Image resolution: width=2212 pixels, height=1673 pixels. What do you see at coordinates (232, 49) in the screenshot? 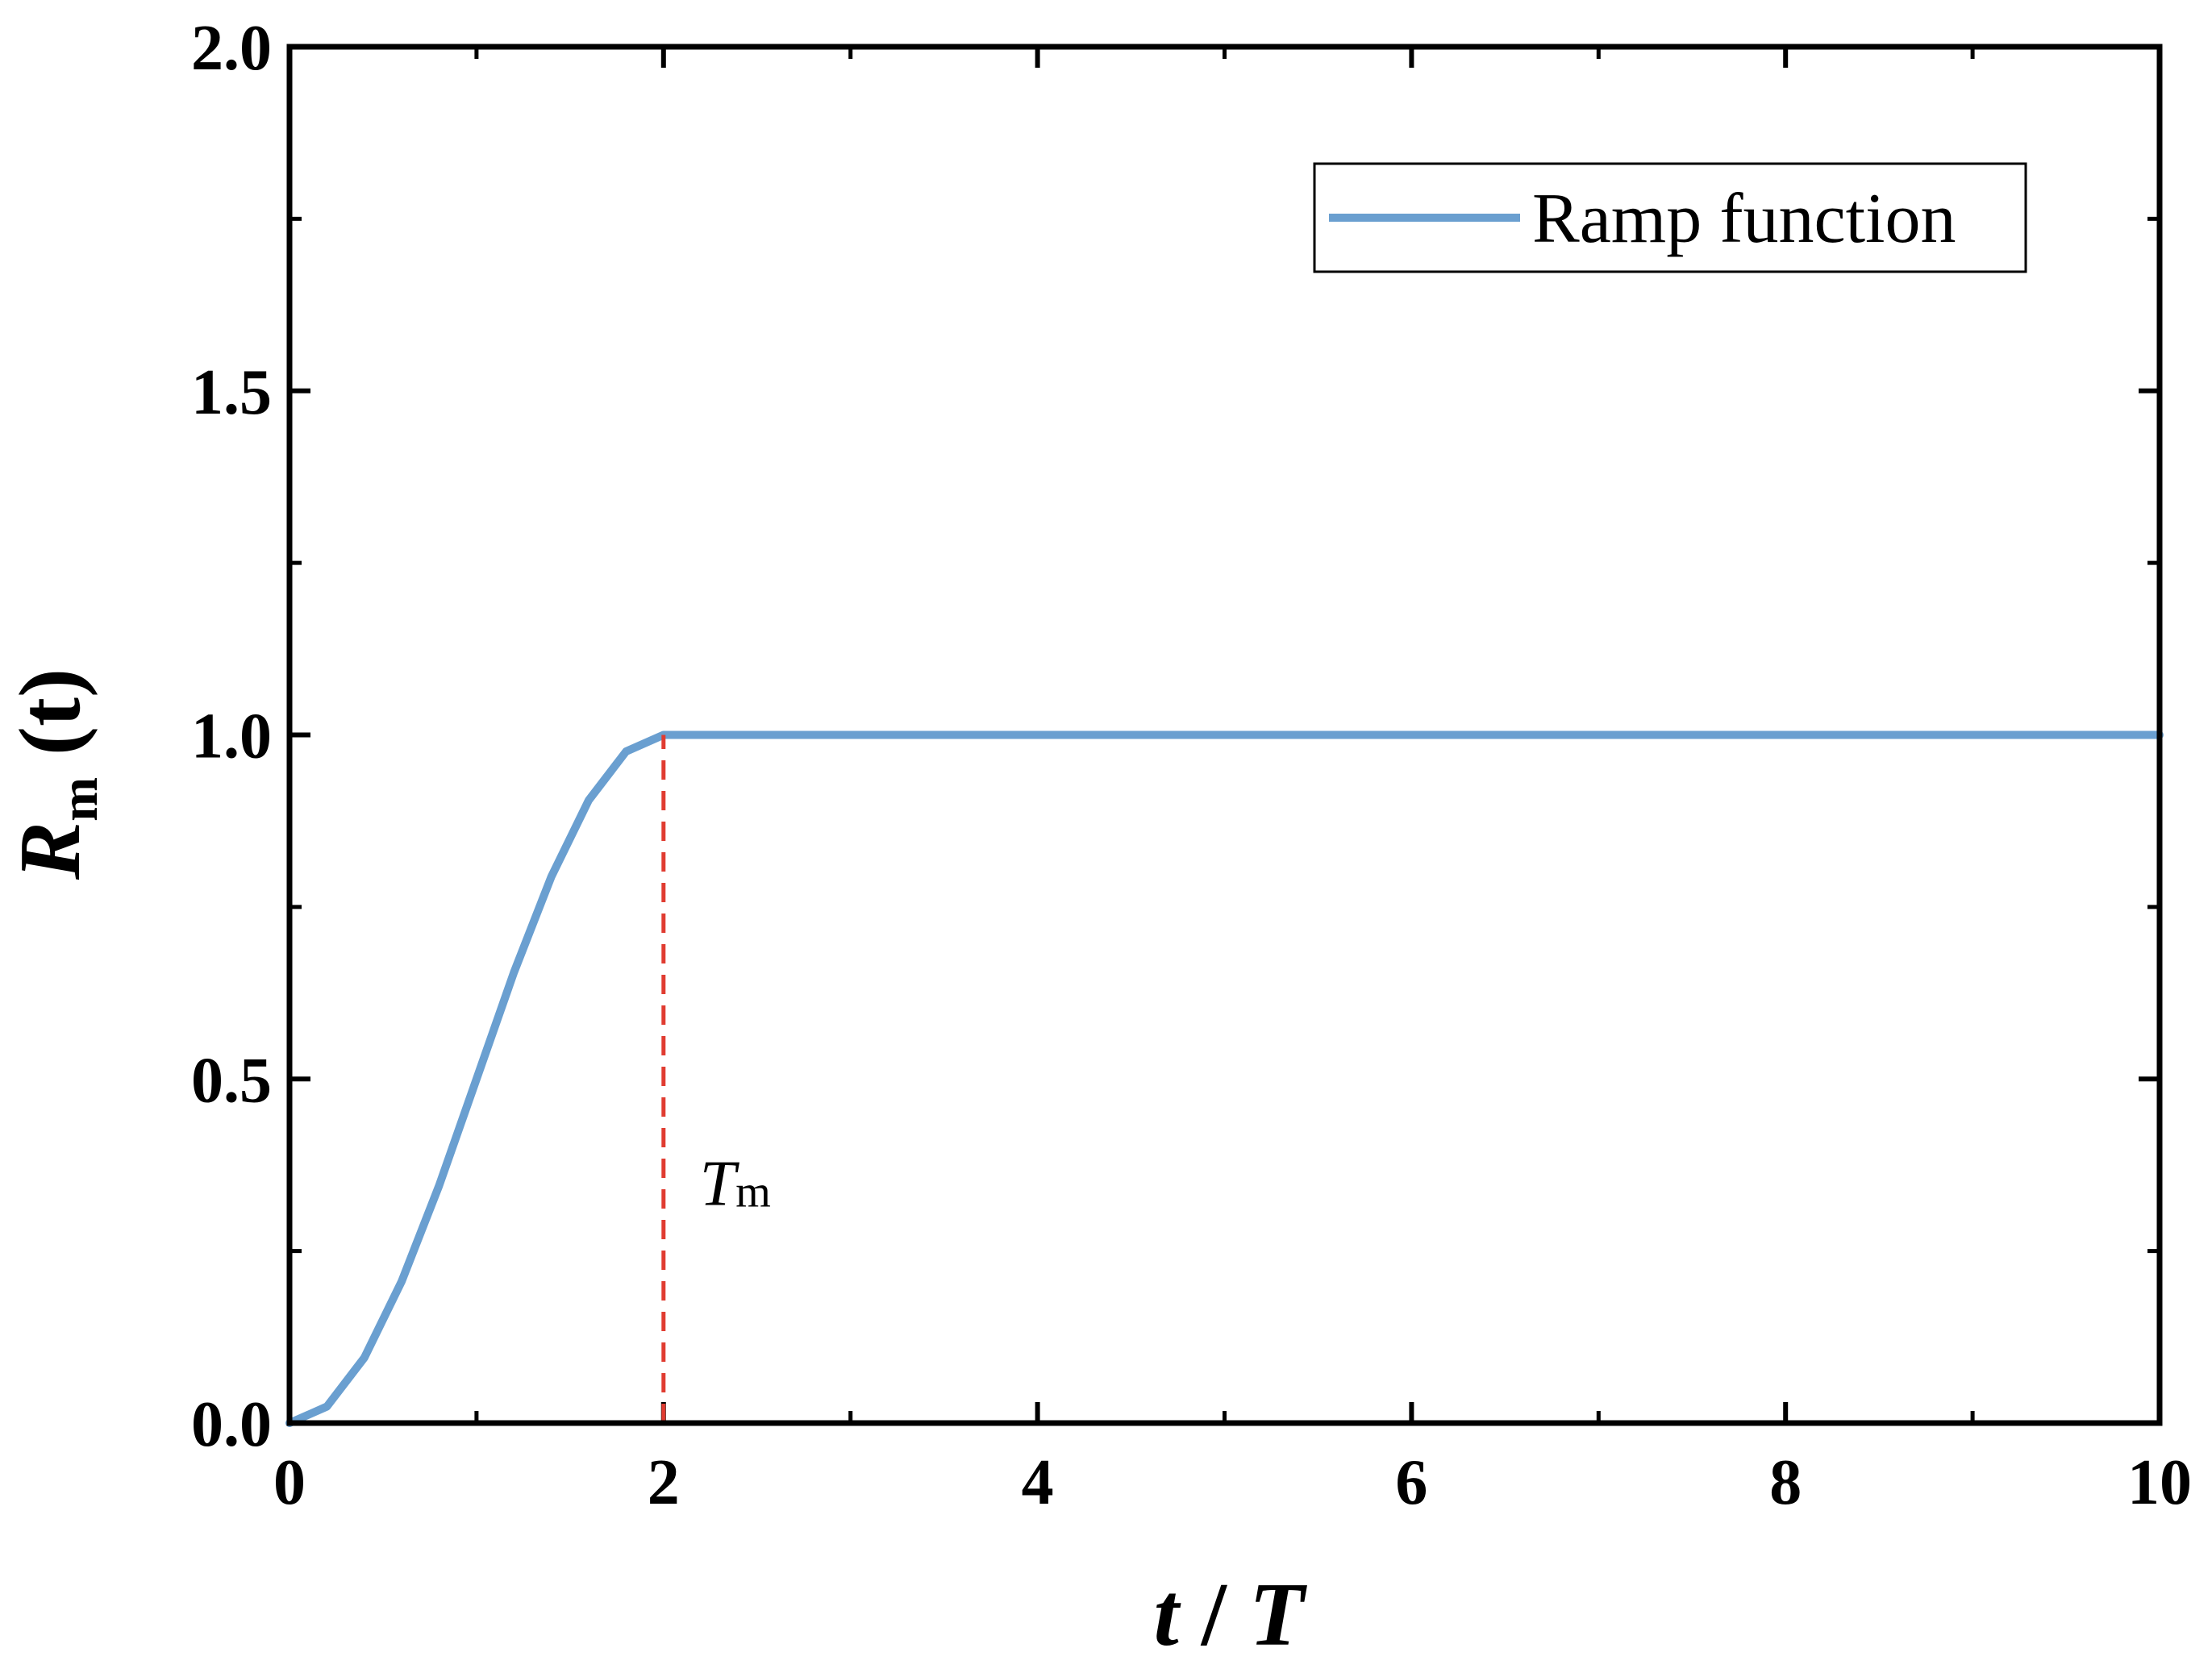
I see `y-tick-label: 2.0` at bounding box center [232, 49].